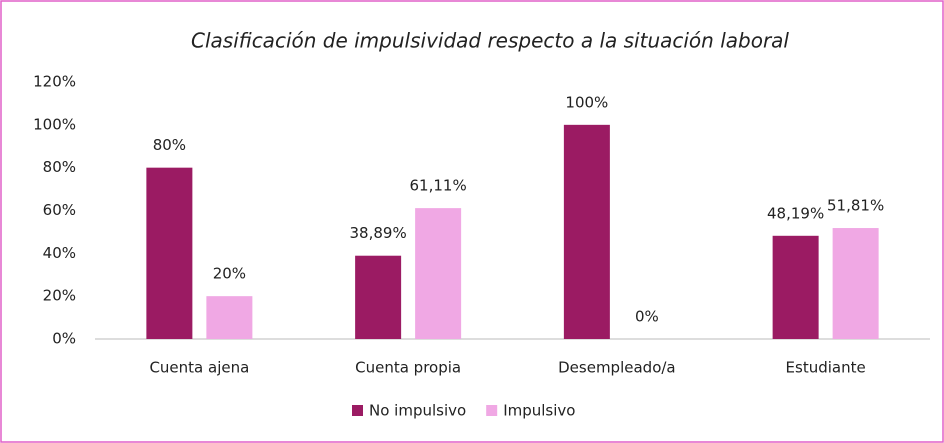 This screenshot has height=443, width=944. What do you see at coordinates (617, 368) in the screenshot?
I see `x-tick-label: Desempleado/a` at bounding box center [617, 368].